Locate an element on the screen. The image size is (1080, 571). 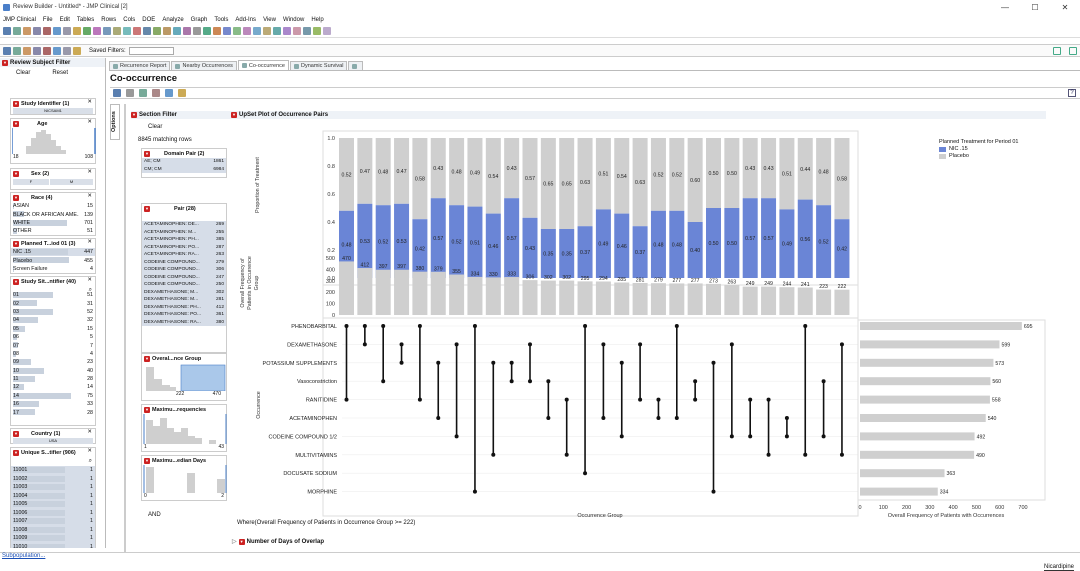
unique-row: 11006 1 is located at coordinates (53, 512).